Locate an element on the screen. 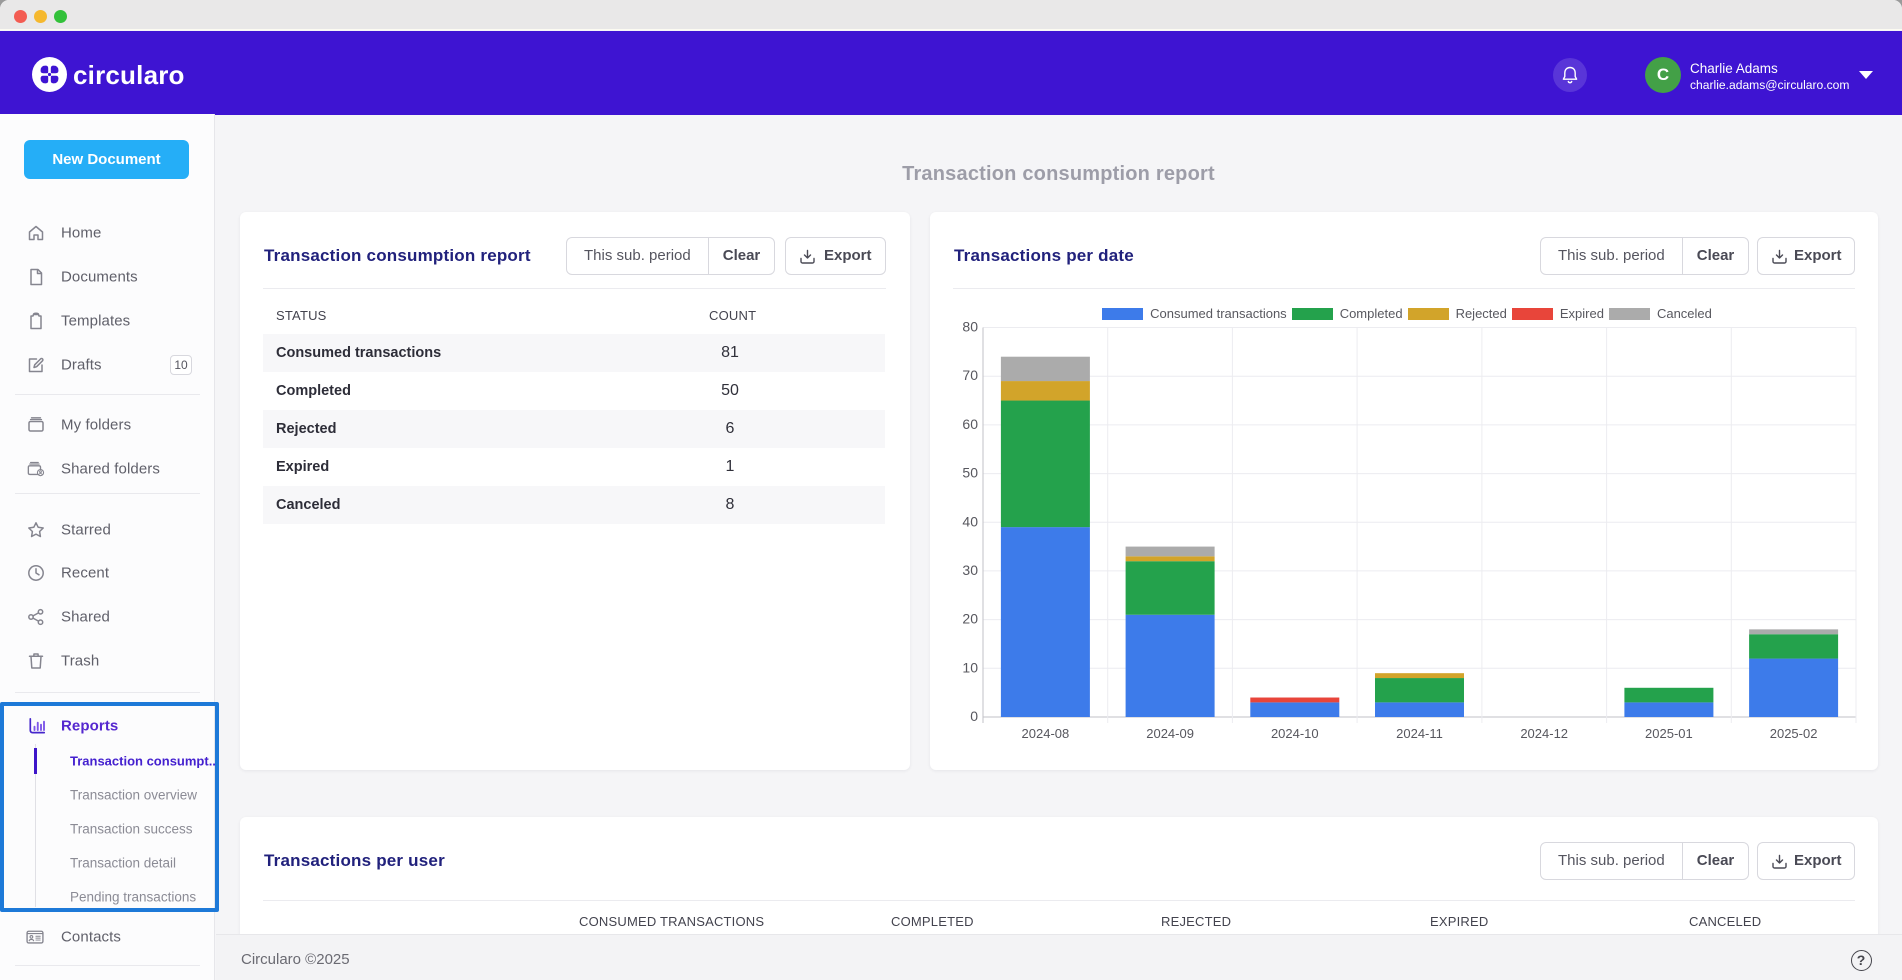 Image resolution: width=1902 pixels, height=980 pixels. svg-text: 2024-10 is located at coordinates (1295, 733).